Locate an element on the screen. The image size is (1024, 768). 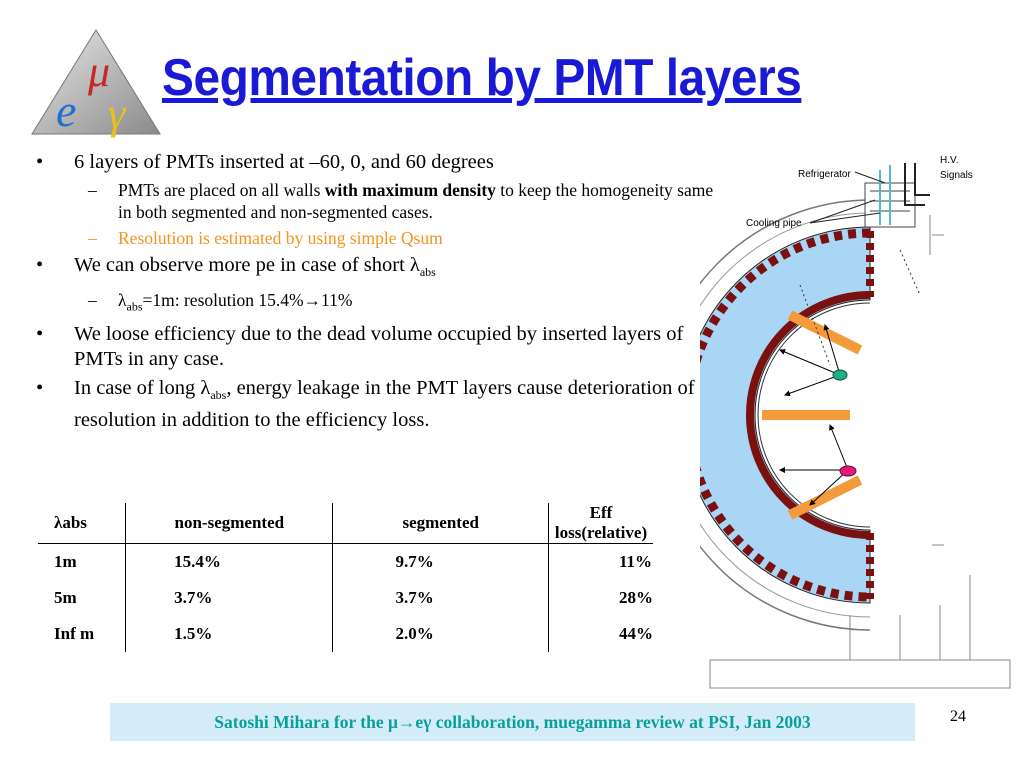
logo-e: e is located at coordinates (66, 110).